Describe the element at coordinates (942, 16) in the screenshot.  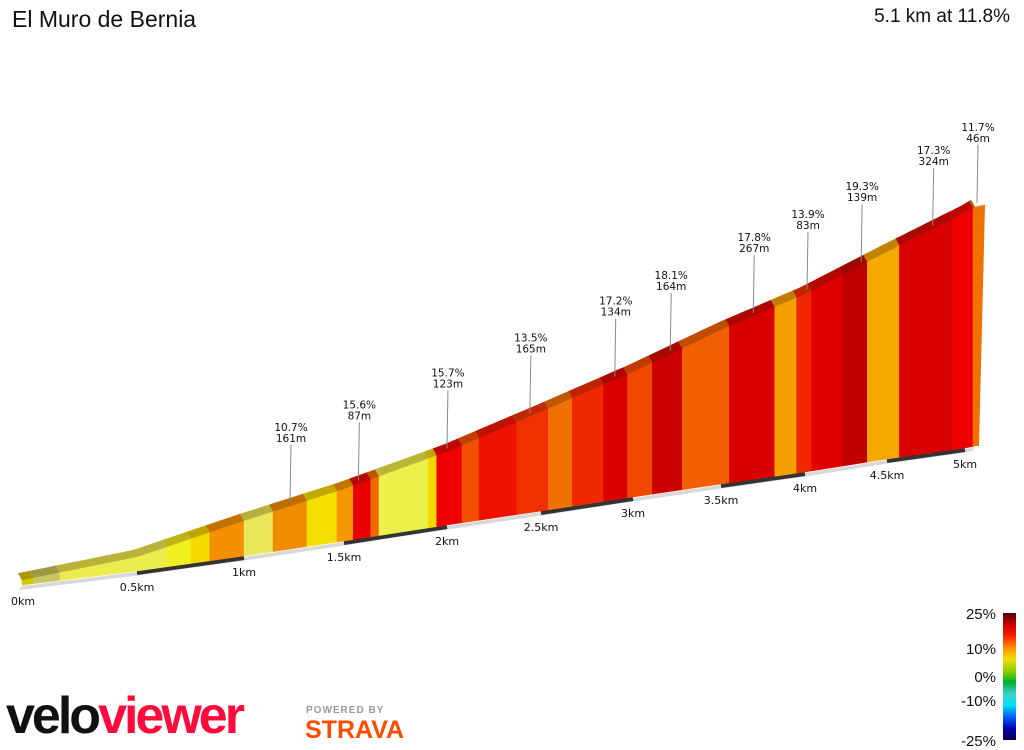
I see `climb-summary: 5.1 km at 11.8%` at that location.